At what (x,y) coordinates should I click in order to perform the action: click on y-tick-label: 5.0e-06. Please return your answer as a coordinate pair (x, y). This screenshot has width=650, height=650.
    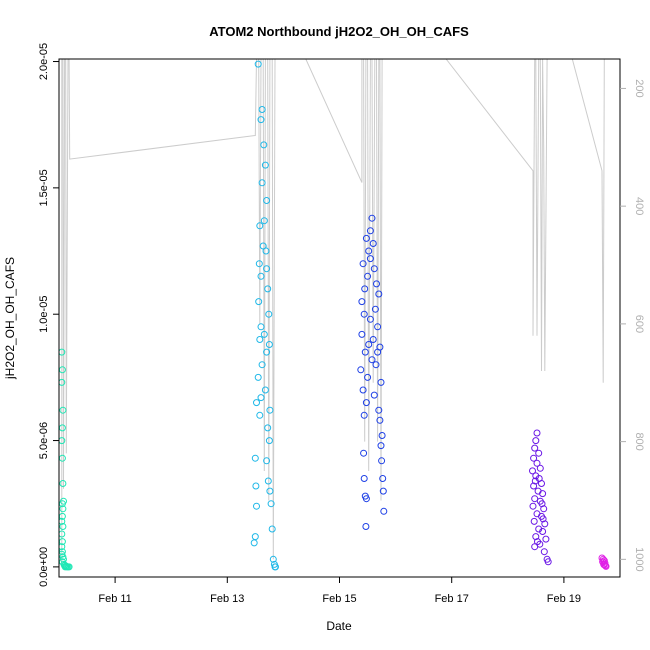
    Looking at the image, I should click on (44, 440).